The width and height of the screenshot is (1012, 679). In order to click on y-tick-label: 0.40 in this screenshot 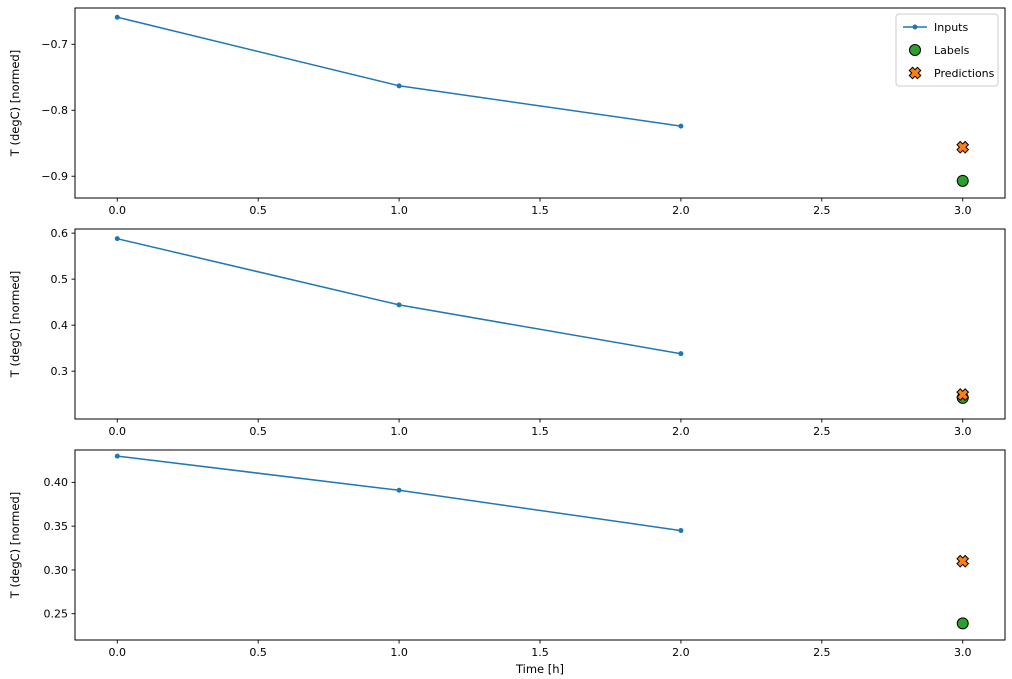, I will do `click(56, 482)`.